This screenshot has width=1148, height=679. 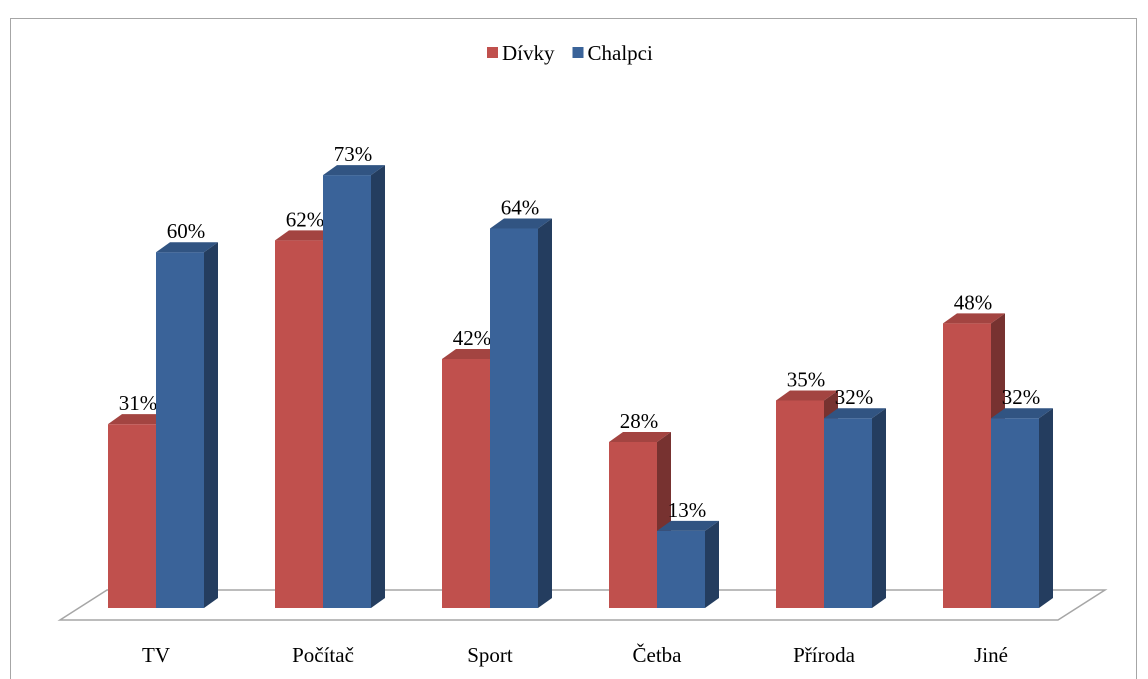 What do you see at coordinates (186, 231) in the screenshot?
I see `data-label: 60%` at bounding box center [186, 231].